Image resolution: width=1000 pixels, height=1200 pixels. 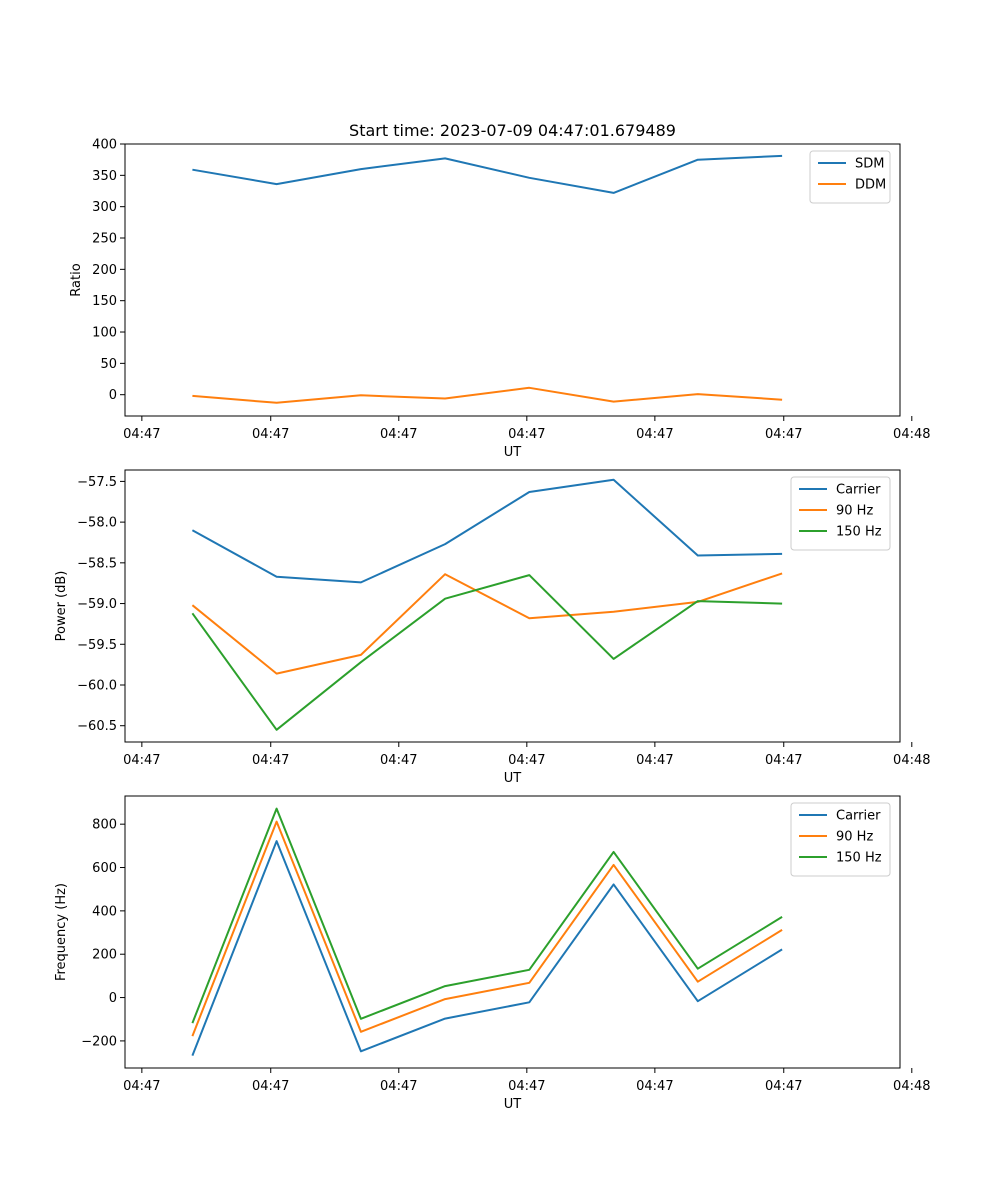 I want to click on y-tick-label: −58.5, so click(x=97, y=563).